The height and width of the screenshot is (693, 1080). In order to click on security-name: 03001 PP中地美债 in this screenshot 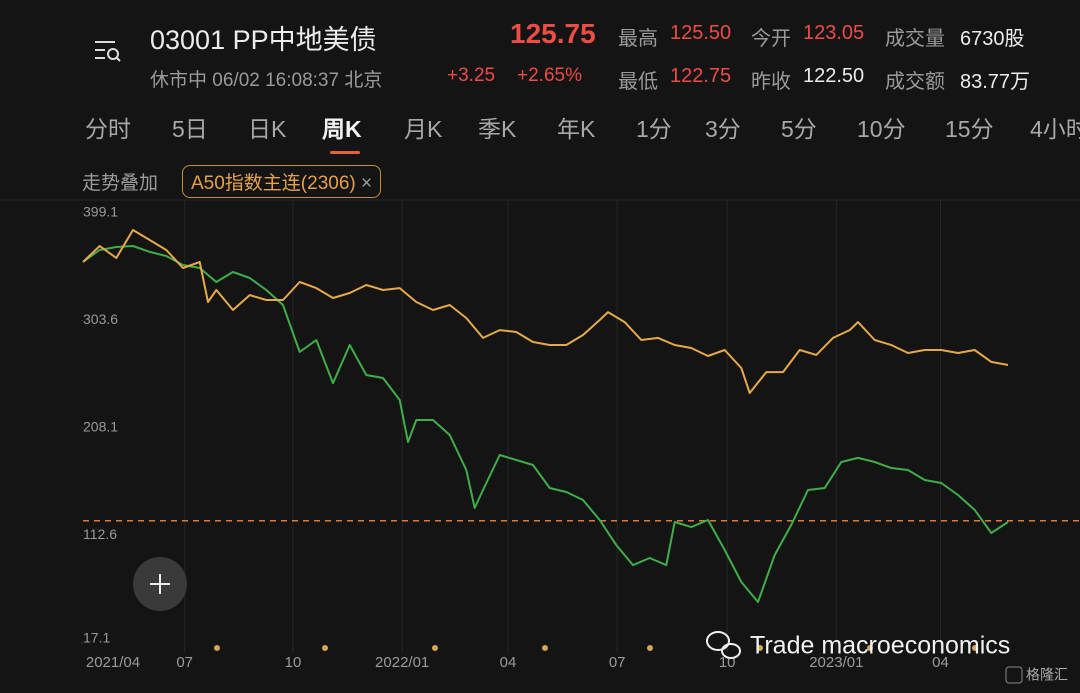, I will do `click(263, 40)`.